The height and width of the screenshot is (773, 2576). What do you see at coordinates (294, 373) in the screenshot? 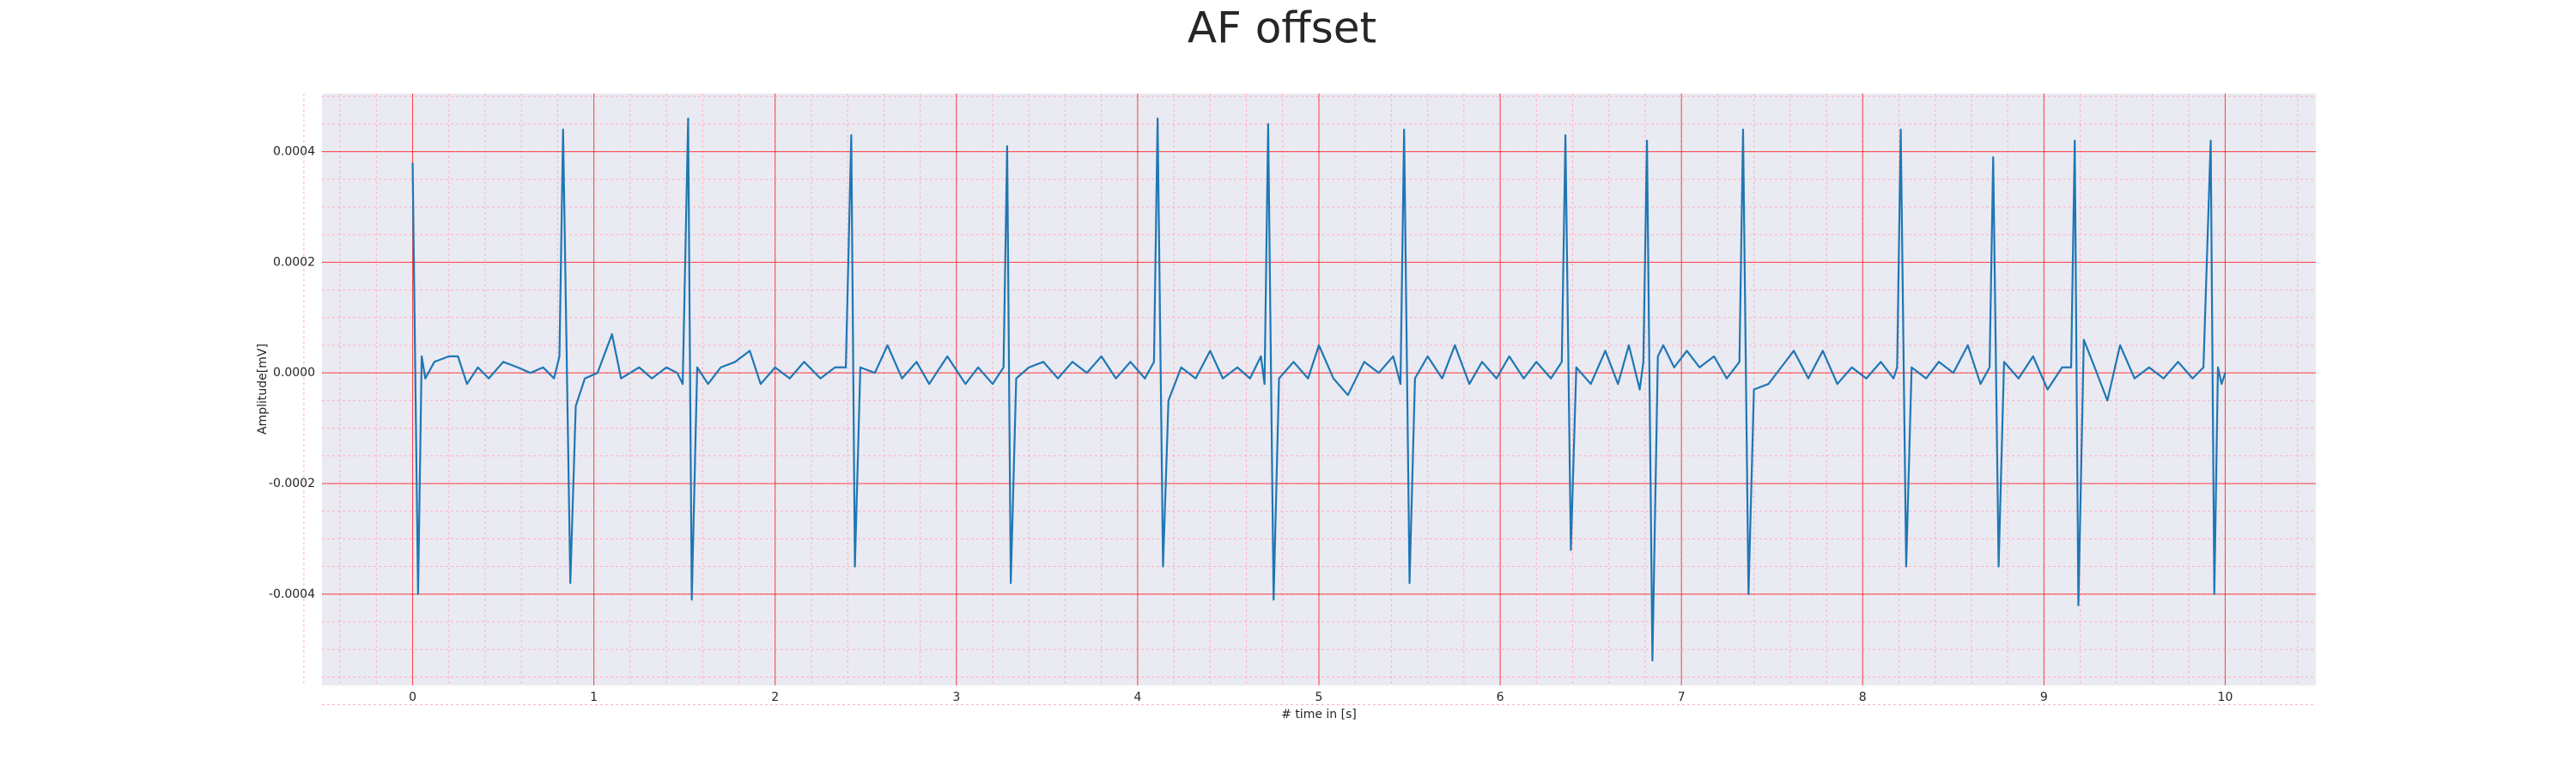
I see `y-tick-label: 0.0000` at bounding box center [294, 373].